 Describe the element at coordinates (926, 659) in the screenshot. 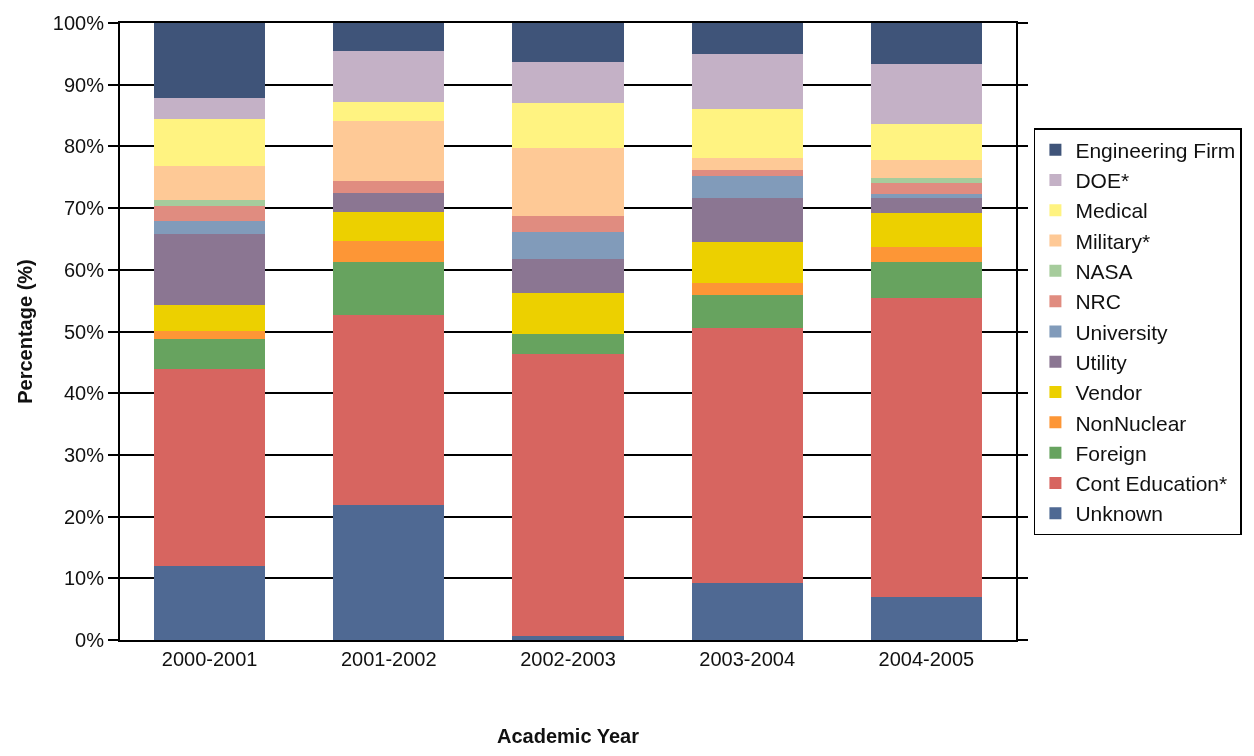

I see `x-tick-label: 2004-2005` at that location.